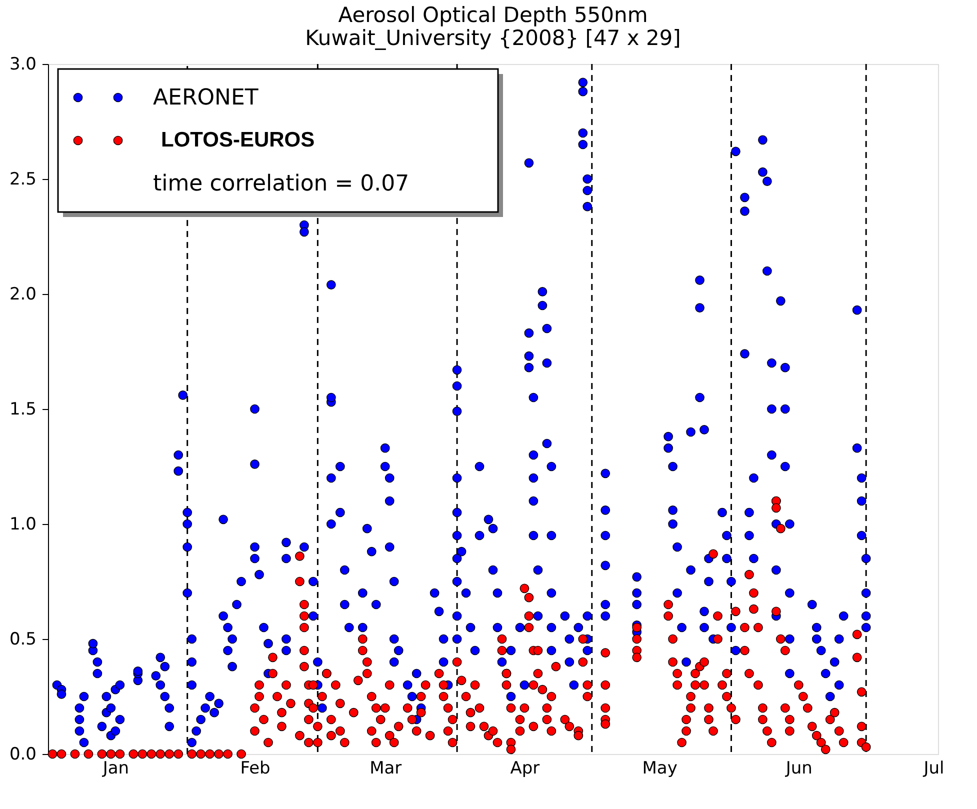 The height and width of the screenshot is (809, 977). Describe the element at coordinates (116, 768) in the screenshot. I see `x-tick-label: Jan` at that location.